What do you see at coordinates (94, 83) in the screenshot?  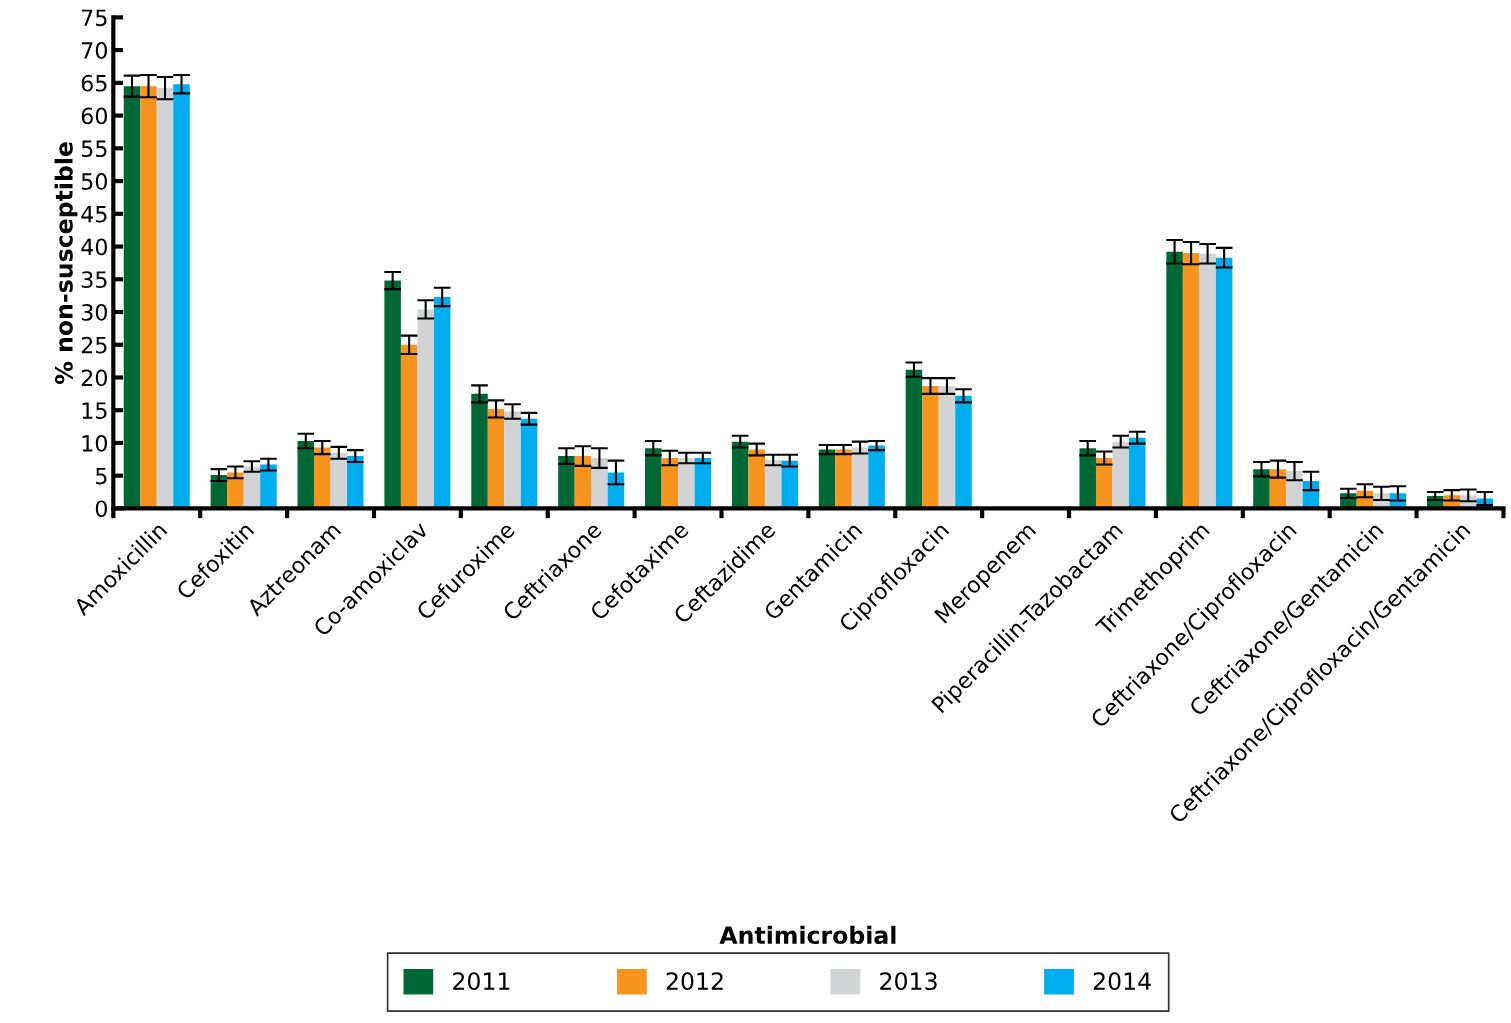 I see `y-tick-label: 65` at bounding box center [94, 83].